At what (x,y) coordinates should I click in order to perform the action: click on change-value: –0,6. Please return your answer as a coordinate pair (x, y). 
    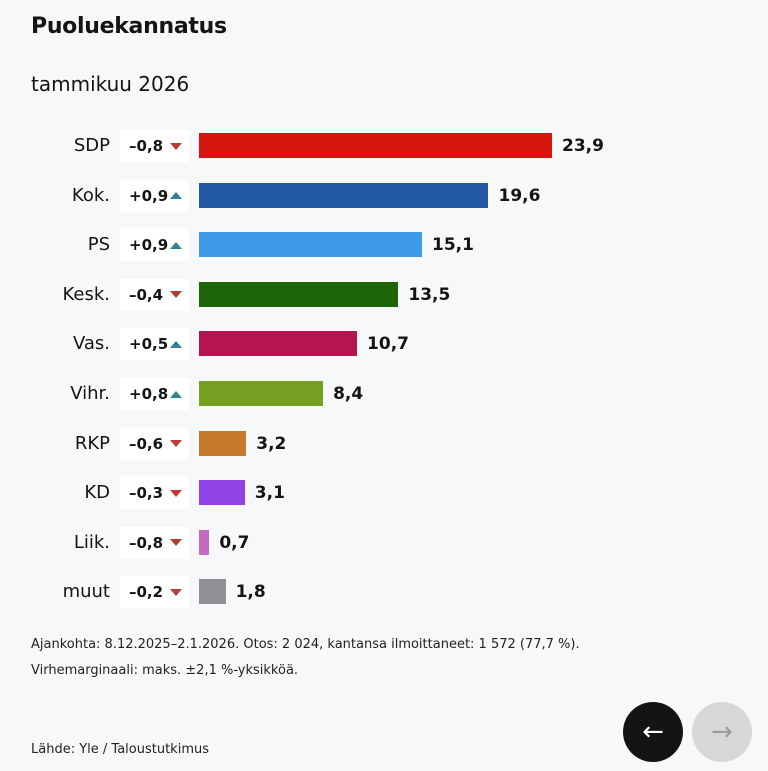
    Looking at the image, I should click on (146, 443).